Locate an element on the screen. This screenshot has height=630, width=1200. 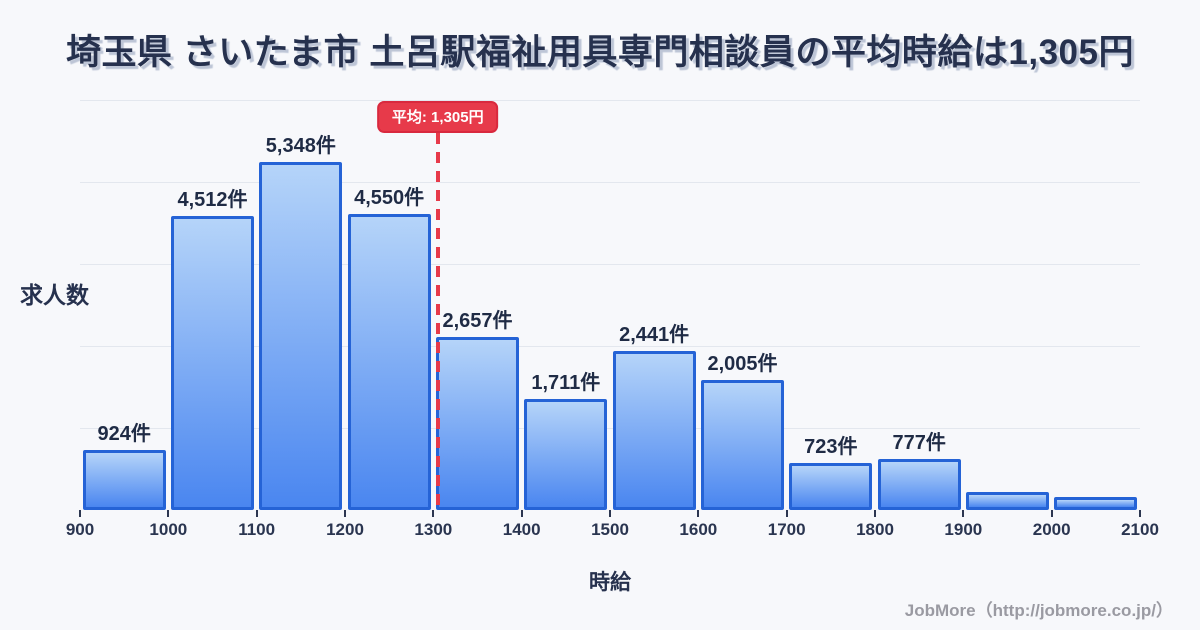
bar-value-label: 777件 is located at coordinates (919, 443).